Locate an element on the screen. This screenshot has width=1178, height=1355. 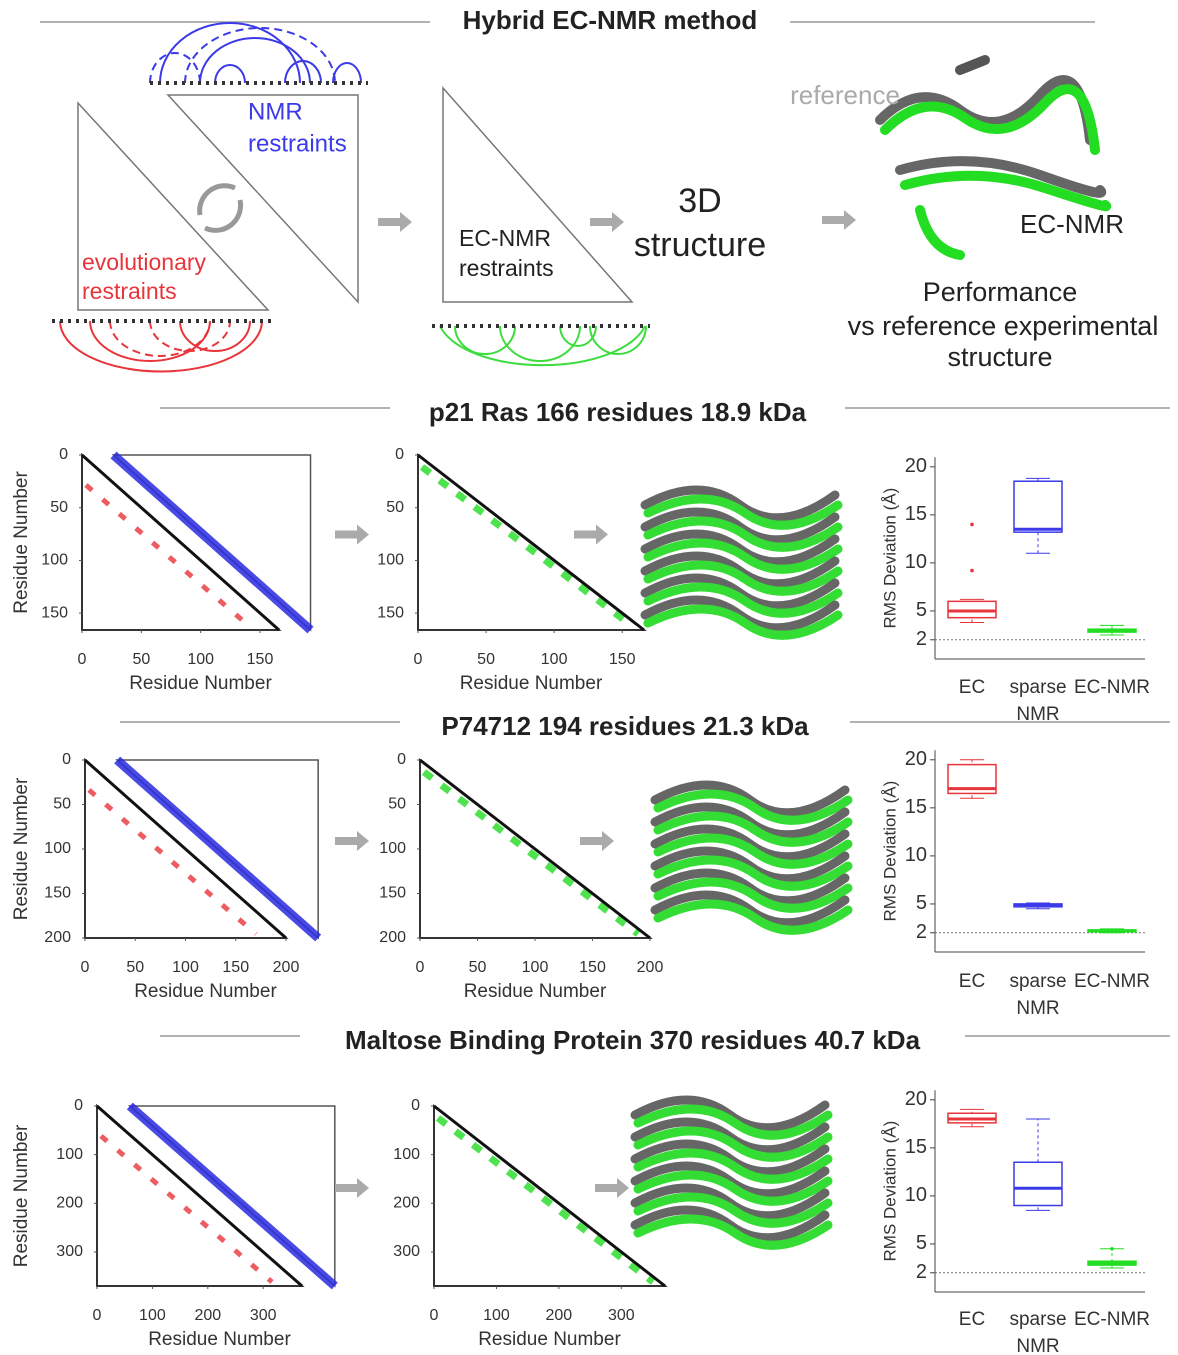
ecnmr-label: EC-NMR is located at coordinates (505, 238).